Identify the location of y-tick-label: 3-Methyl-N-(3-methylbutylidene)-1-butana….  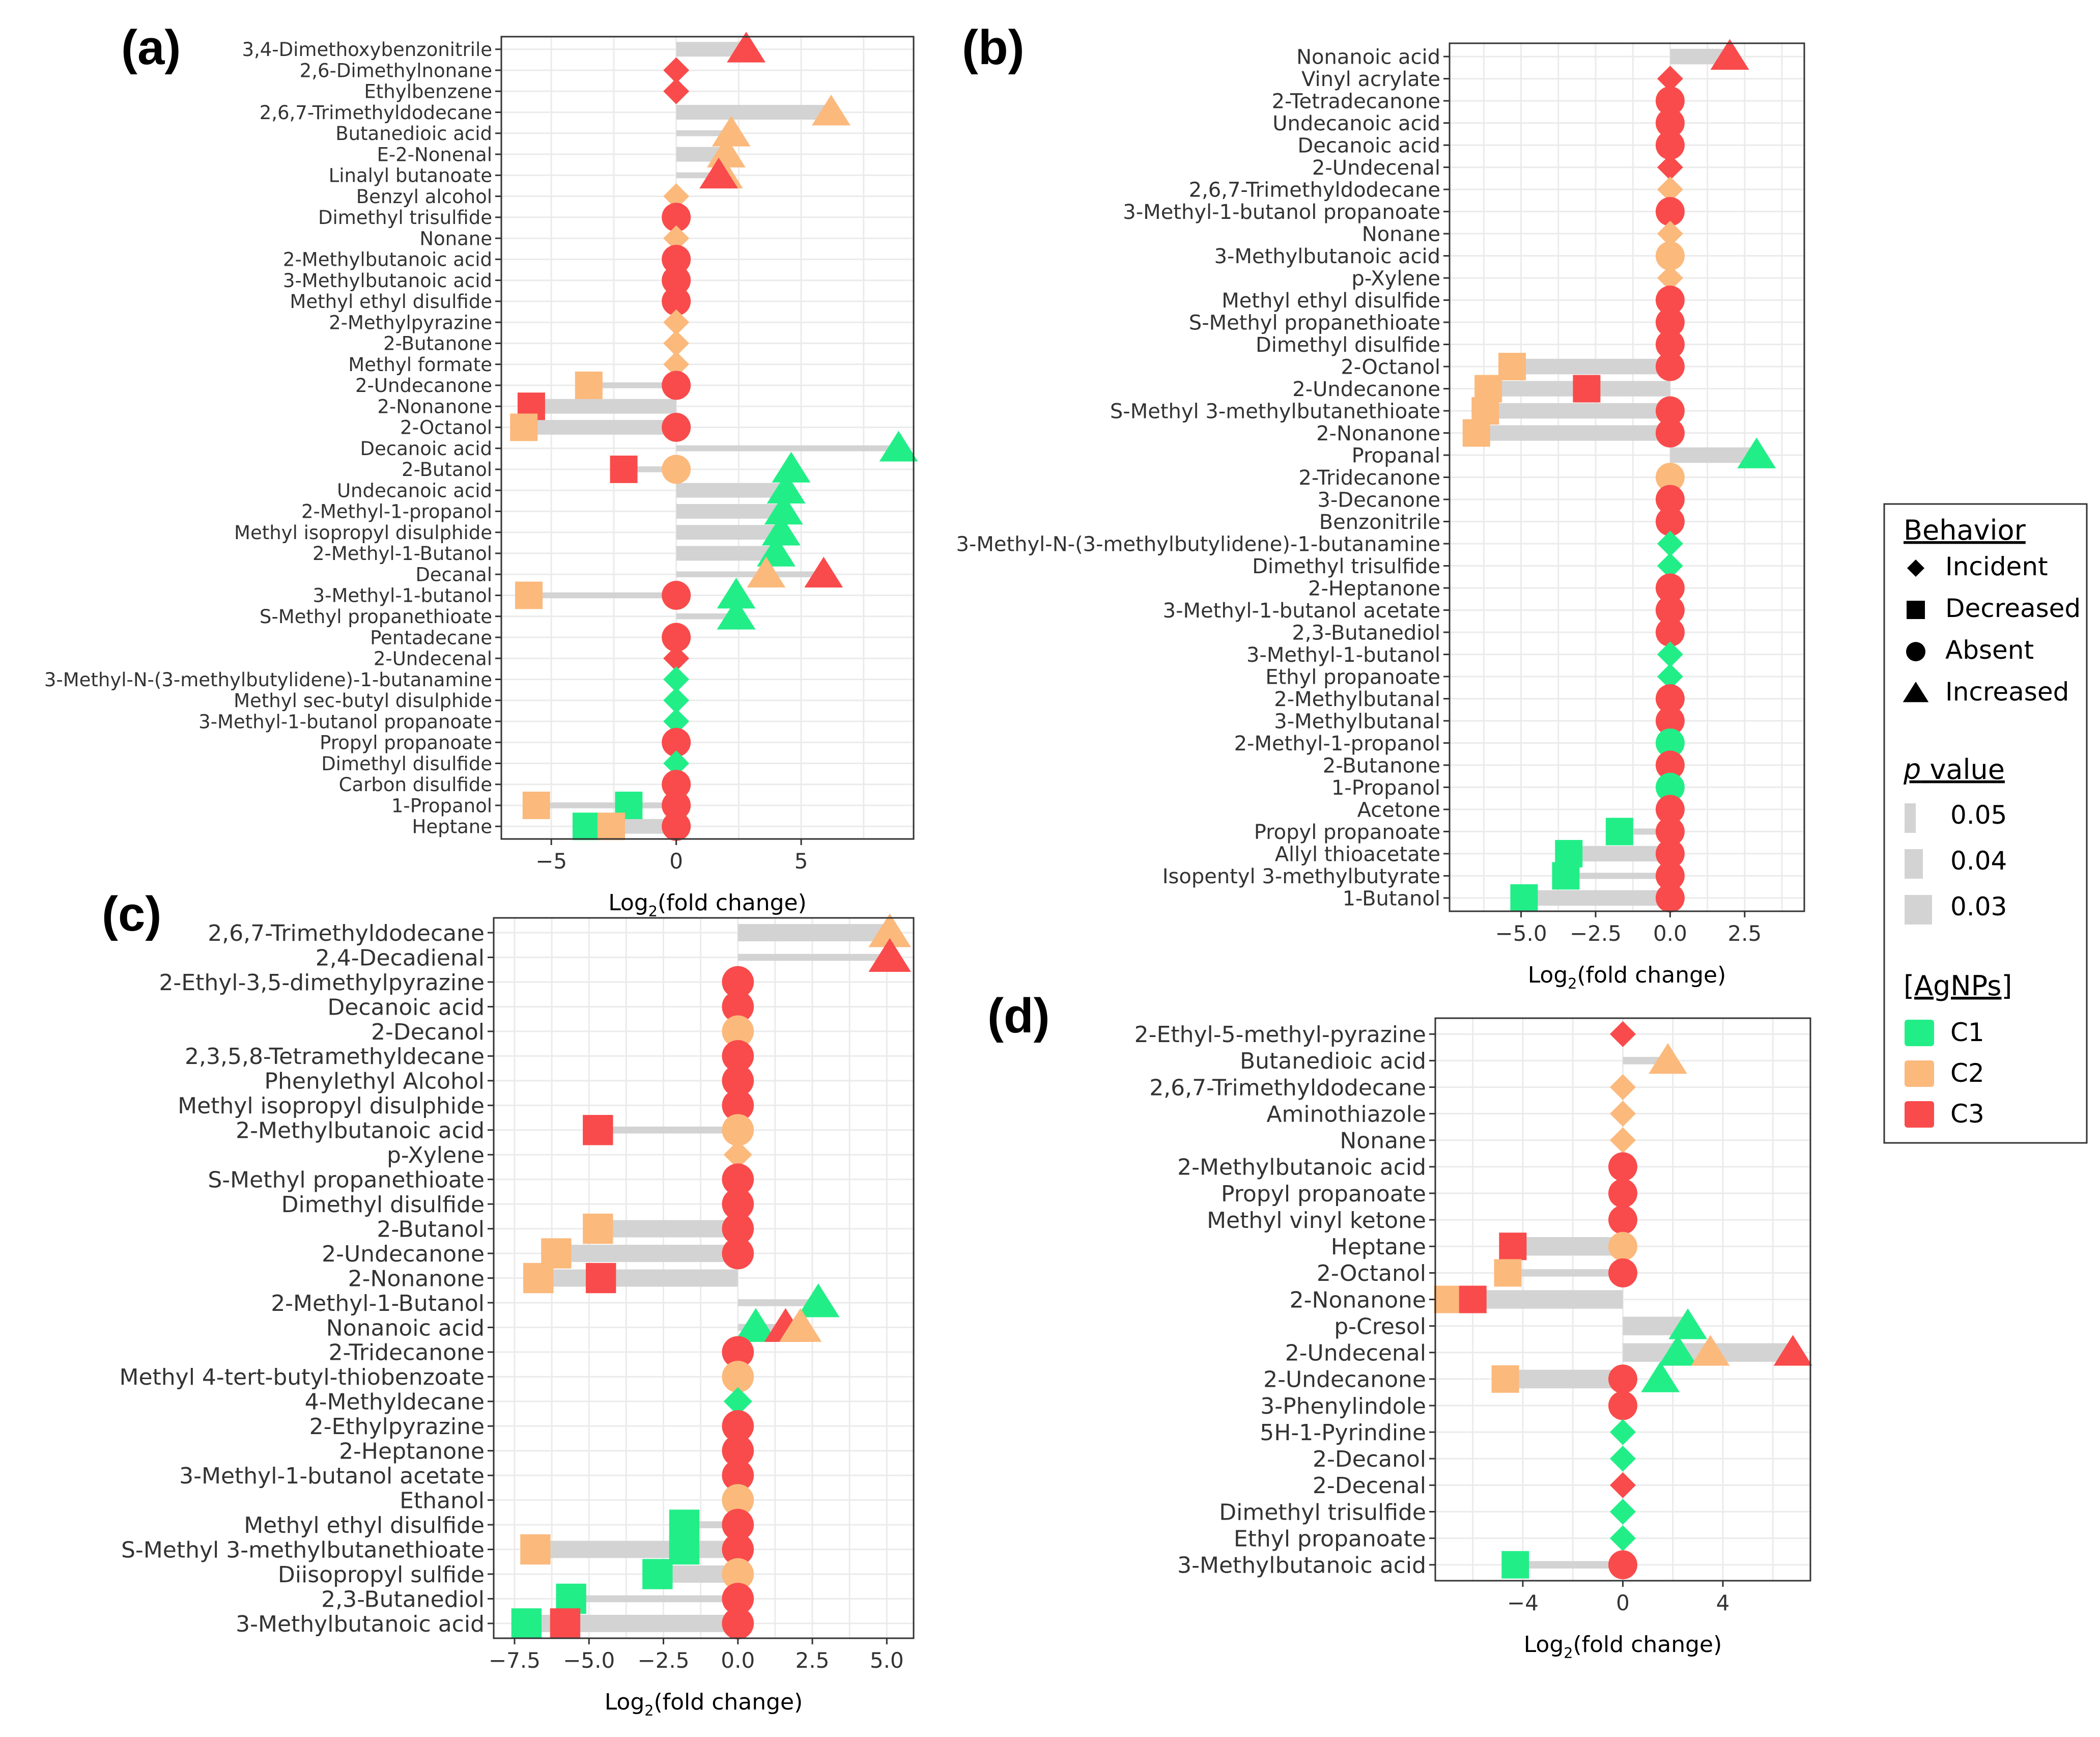
(268, 680).